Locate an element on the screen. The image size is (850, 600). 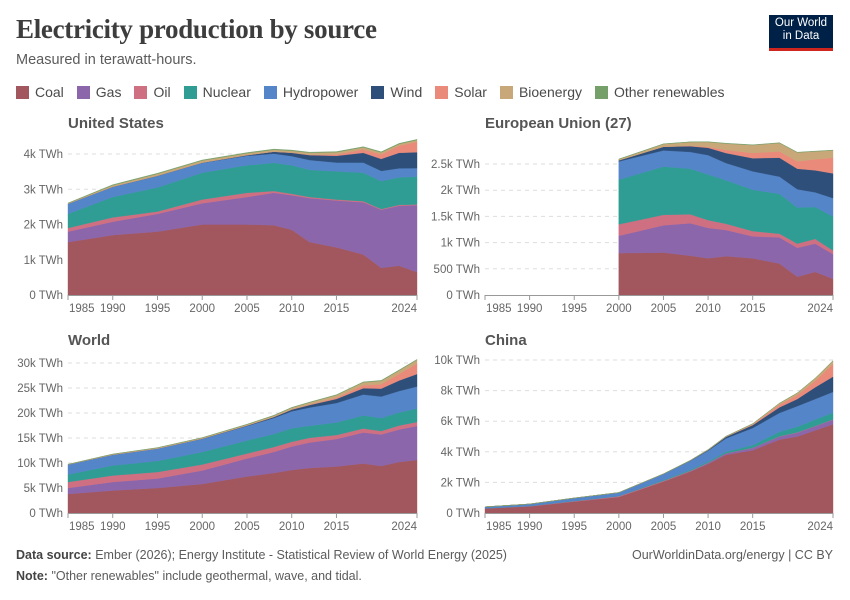
chart-subtitle: Measured in terawatt-hours. is located at coordinates (106, 60).